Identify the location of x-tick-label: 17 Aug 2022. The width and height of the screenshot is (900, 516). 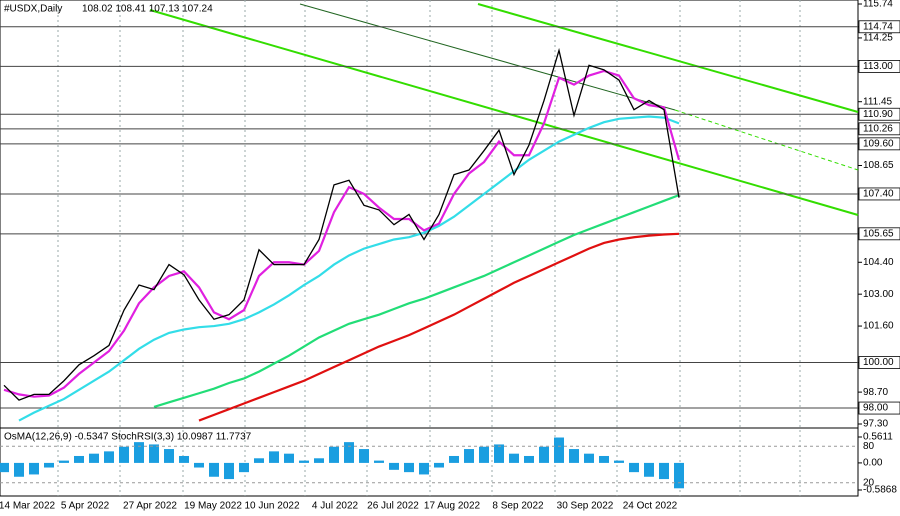
(452, 506).